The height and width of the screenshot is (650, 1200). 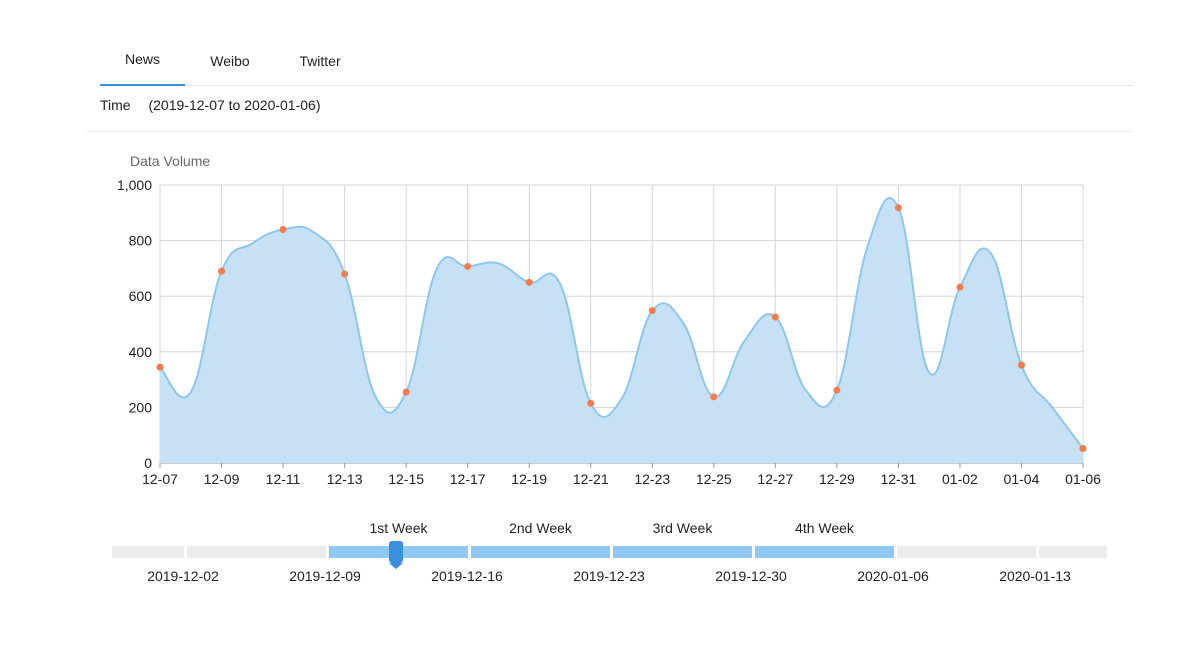 What do you see at coordinates (398, 528) in the screenshot?
I see `week-label: 1st Week` at bounding box center [398, 528].